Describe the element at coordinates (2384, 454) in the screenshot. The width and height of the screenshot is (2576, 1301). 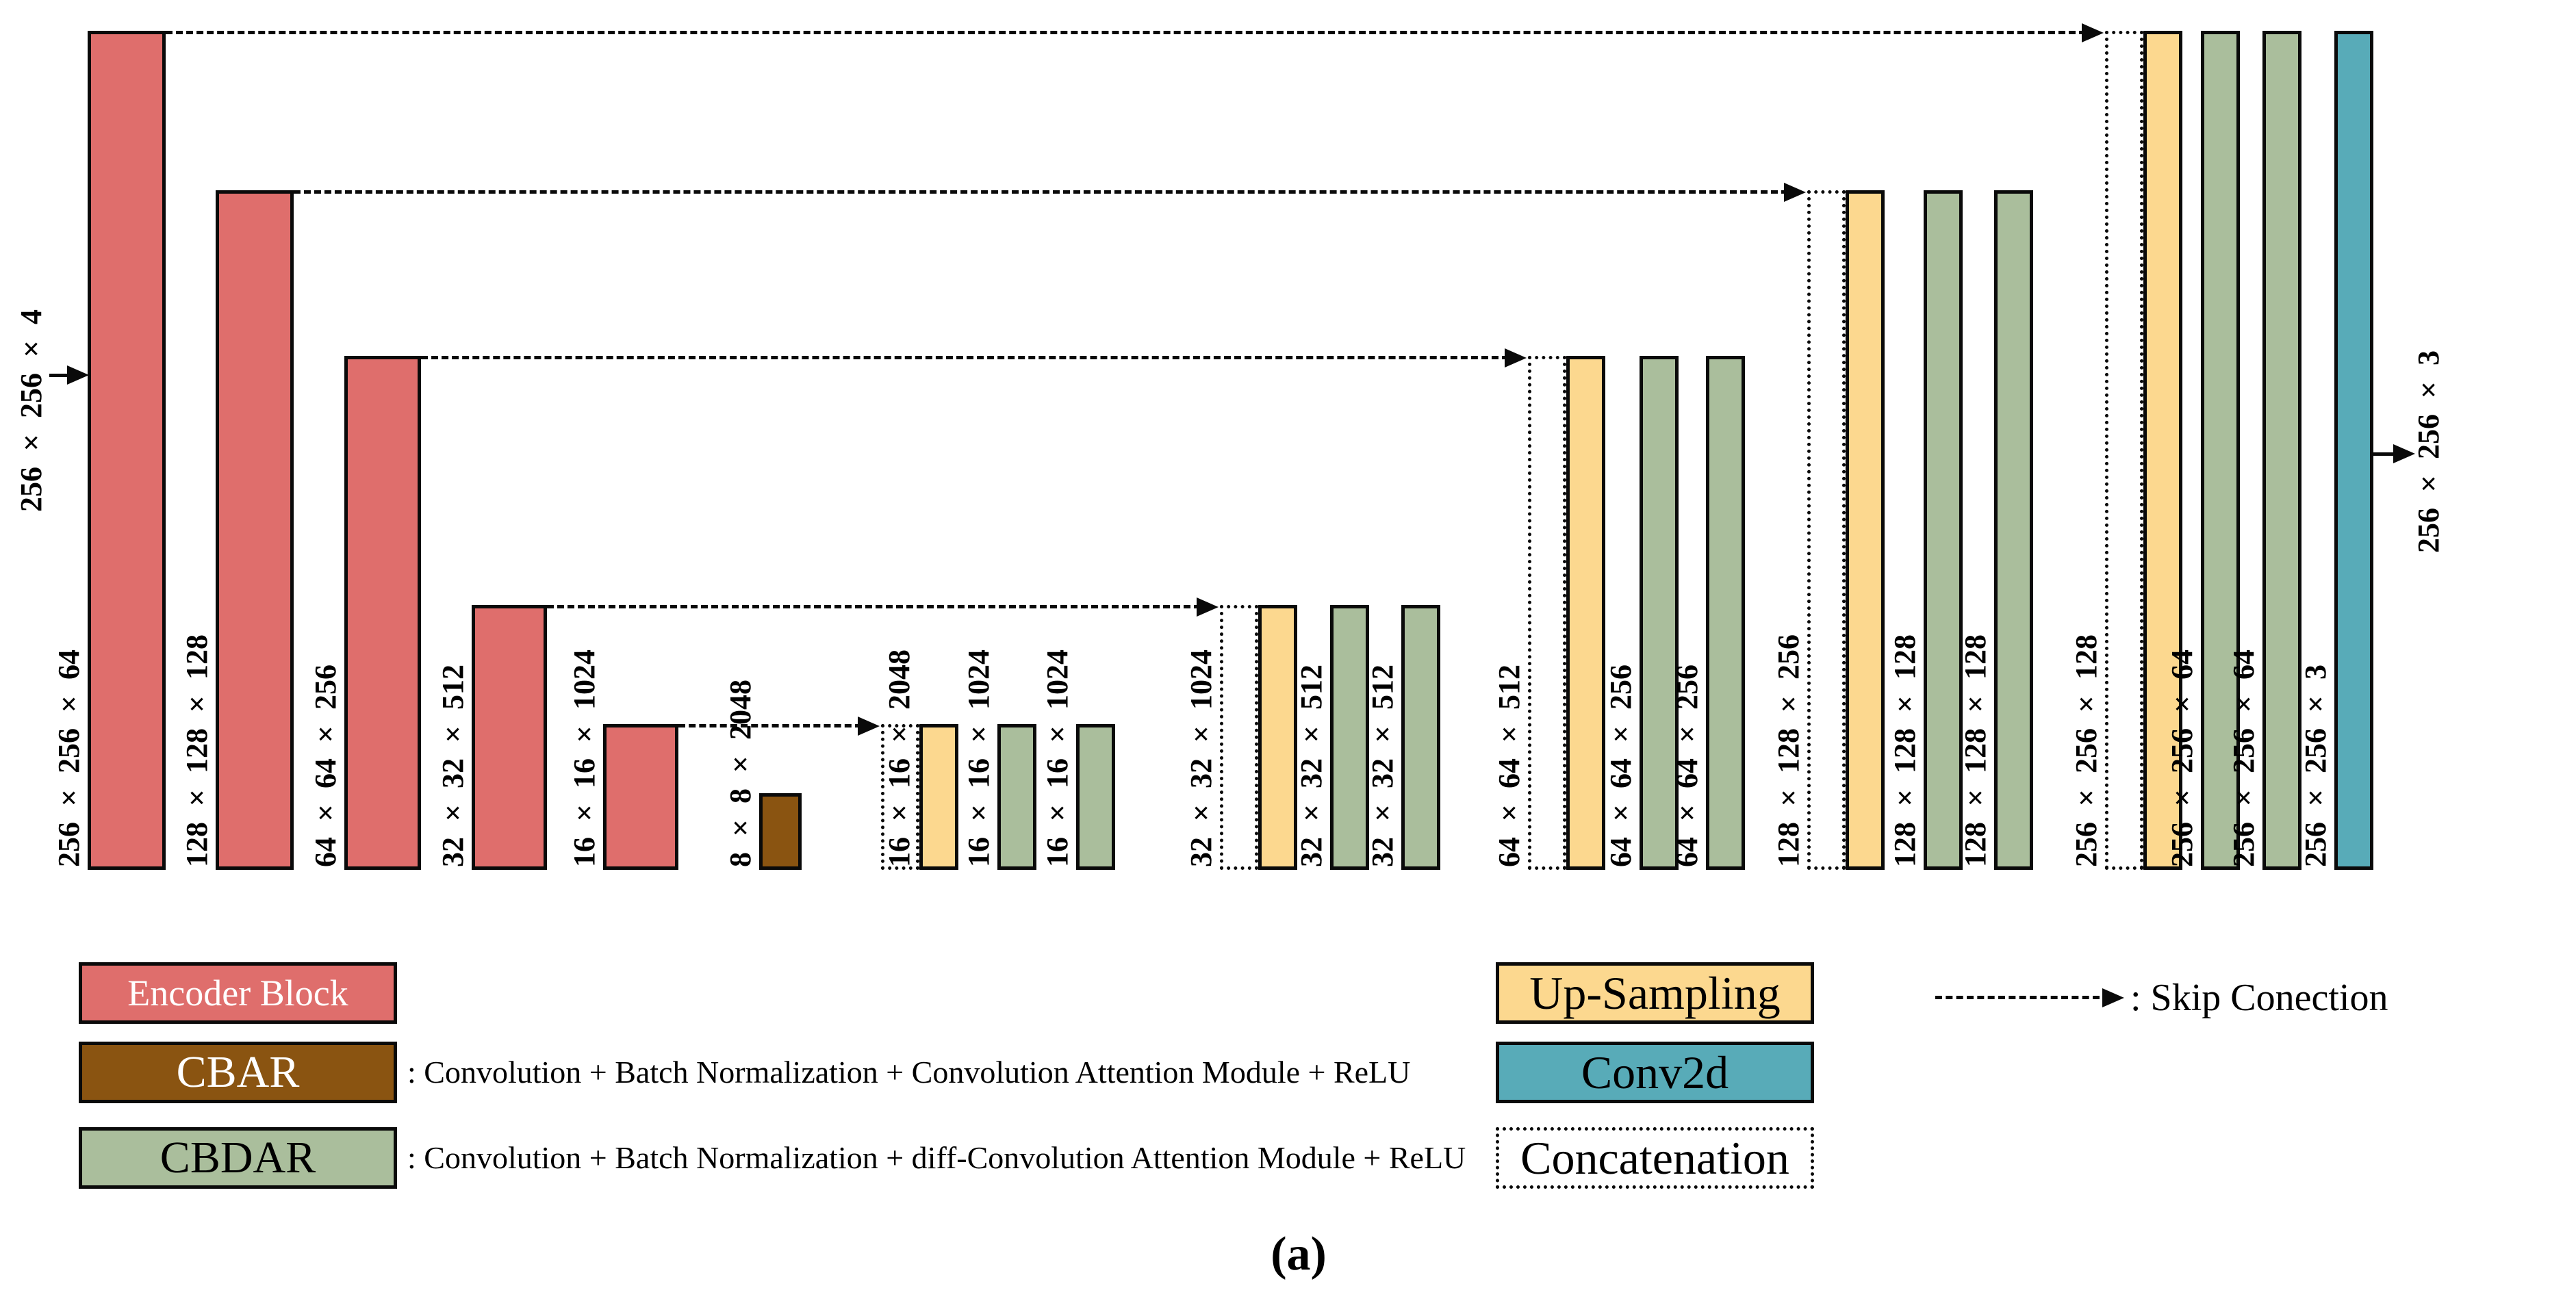
I see `output-arrow-line` at that location.